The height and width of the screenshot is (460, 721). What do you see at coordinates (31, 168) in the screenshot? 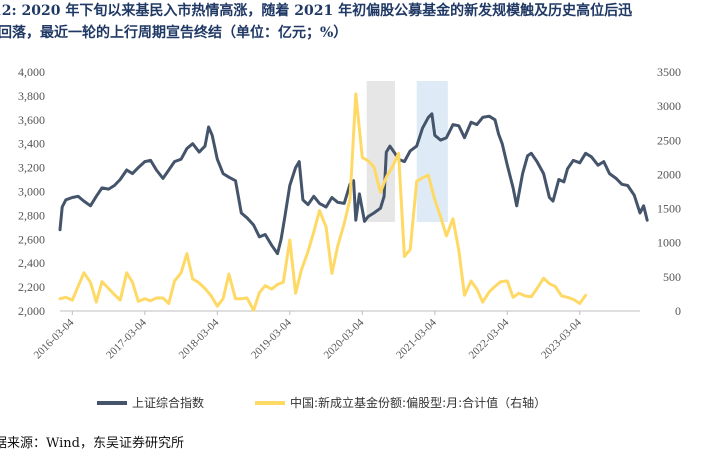
I see `y-left-tick-label: 3,200` at bounding box center [31, 168].